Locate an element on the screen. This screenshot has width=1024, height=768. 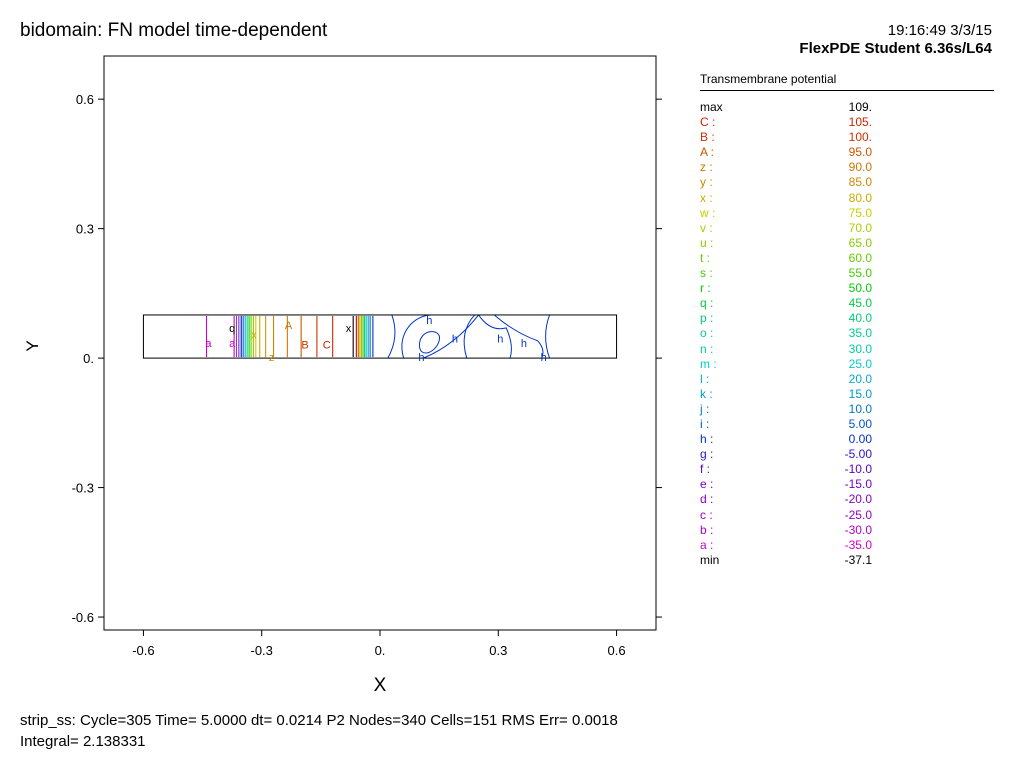
legend-key: c : is located at coordinates (706, 514).